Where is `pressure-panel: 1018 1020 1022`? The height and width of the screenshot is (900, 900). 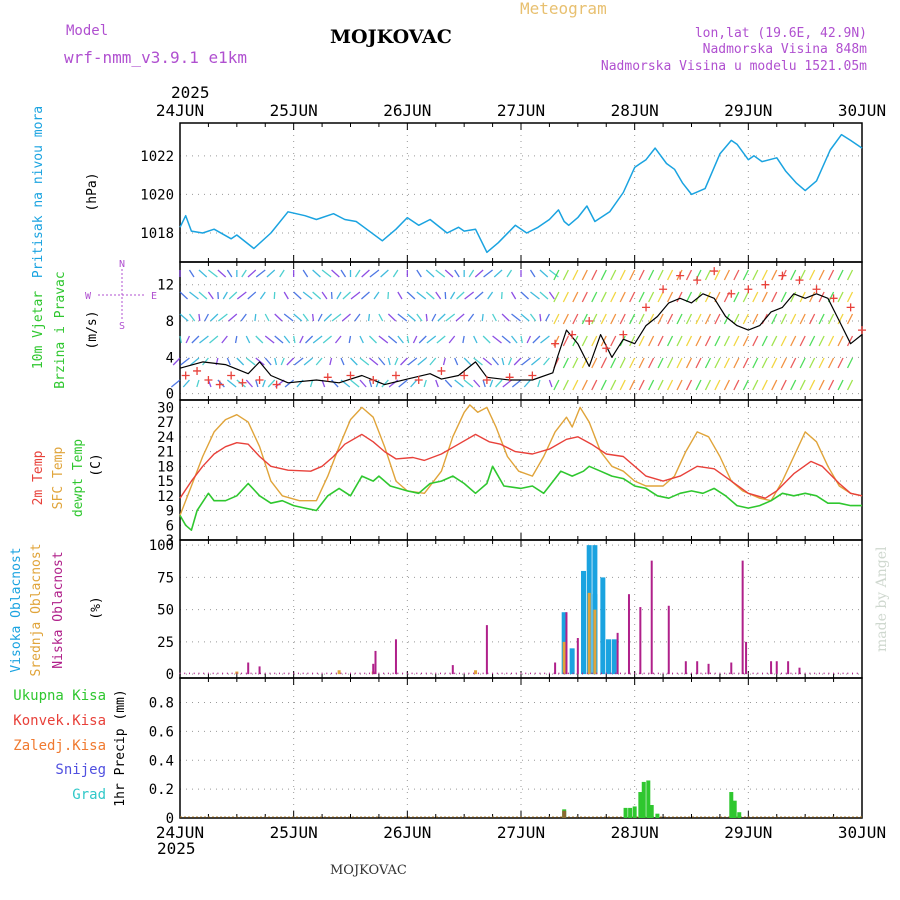 pressure-panel: 1018 1020 1022 is located at coordinates (501, 192).